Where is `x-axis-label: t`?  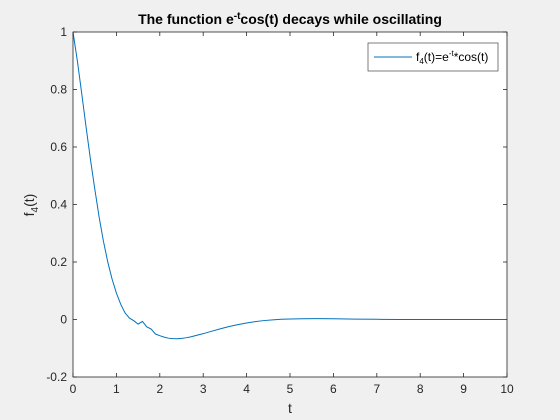
x-axis-label: t is located at coordinates (290, 408).